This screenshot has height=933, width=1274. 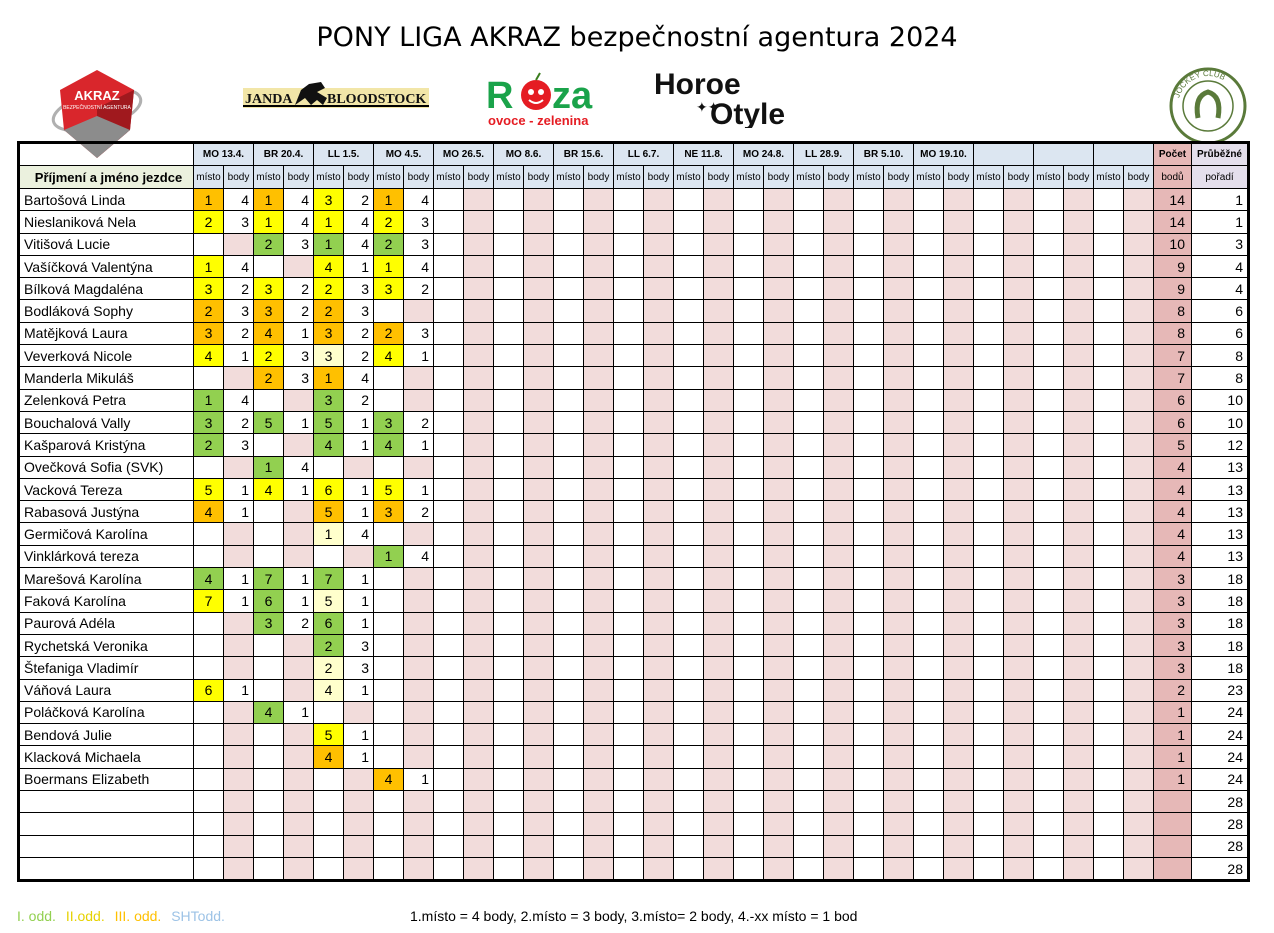 What do you see at coordinates (208, 601) in the screenshot?
I see `place-cell: 7` at bounding box center [208, 601].